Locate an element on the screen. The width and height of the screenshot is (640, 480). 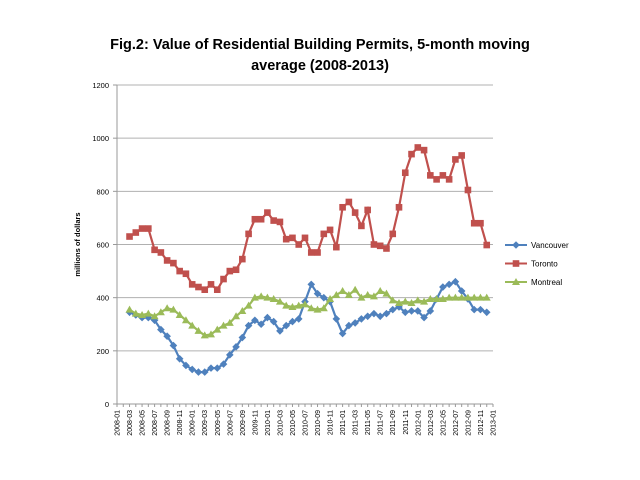
y-tick-label: 0 is located at coordinates (107, 404).